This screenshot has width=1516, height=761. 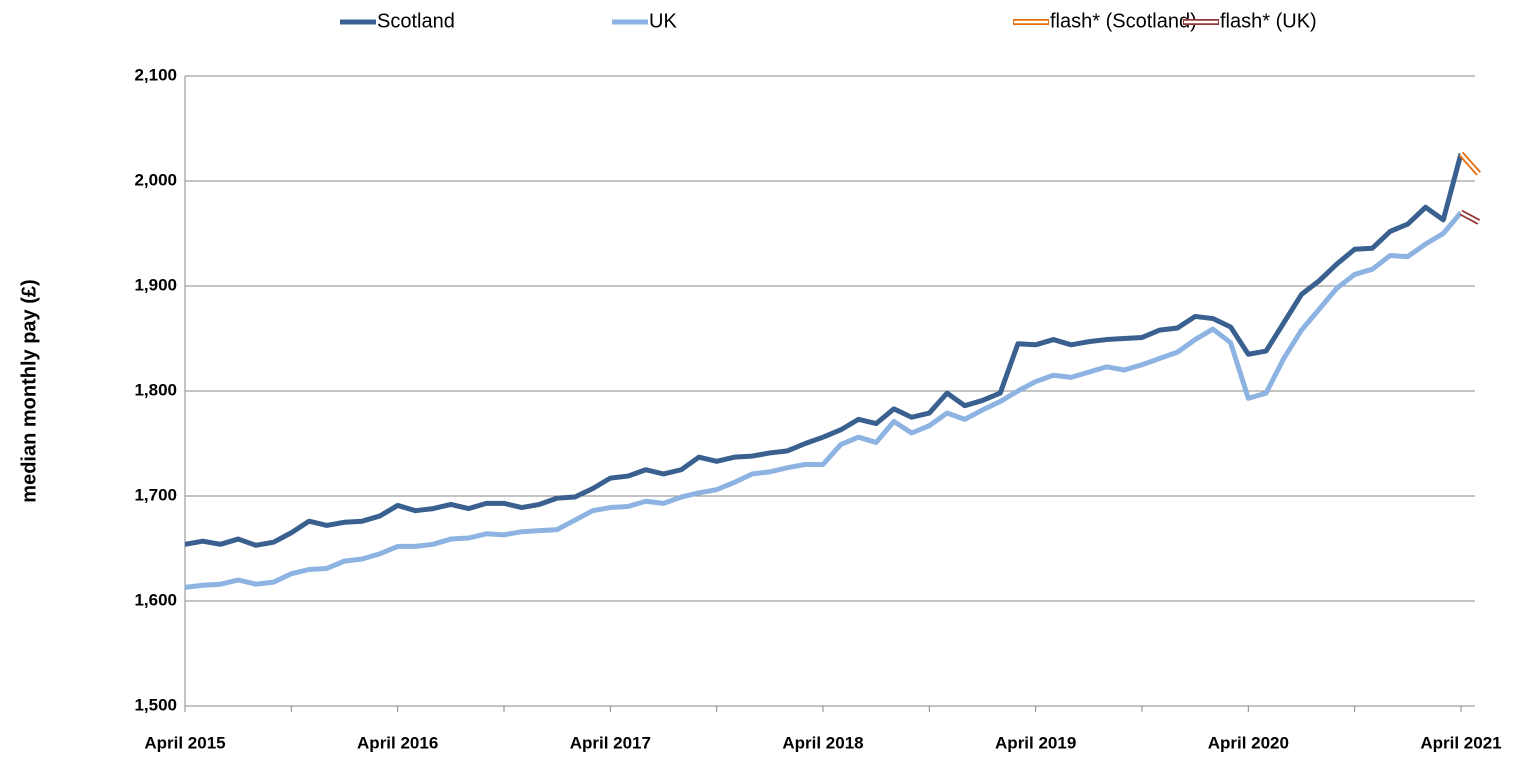 I want to click on x-tick-label: April 2019, so click(x=1035, y=742).